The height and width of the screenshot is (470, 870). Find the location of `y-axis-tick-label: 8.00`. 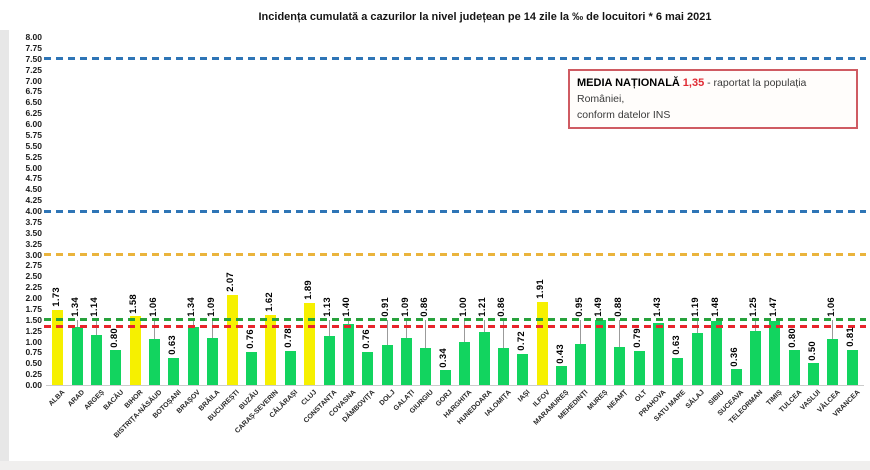

y-axis-tick-label: 8.00 is located at coordinates (33, 37).